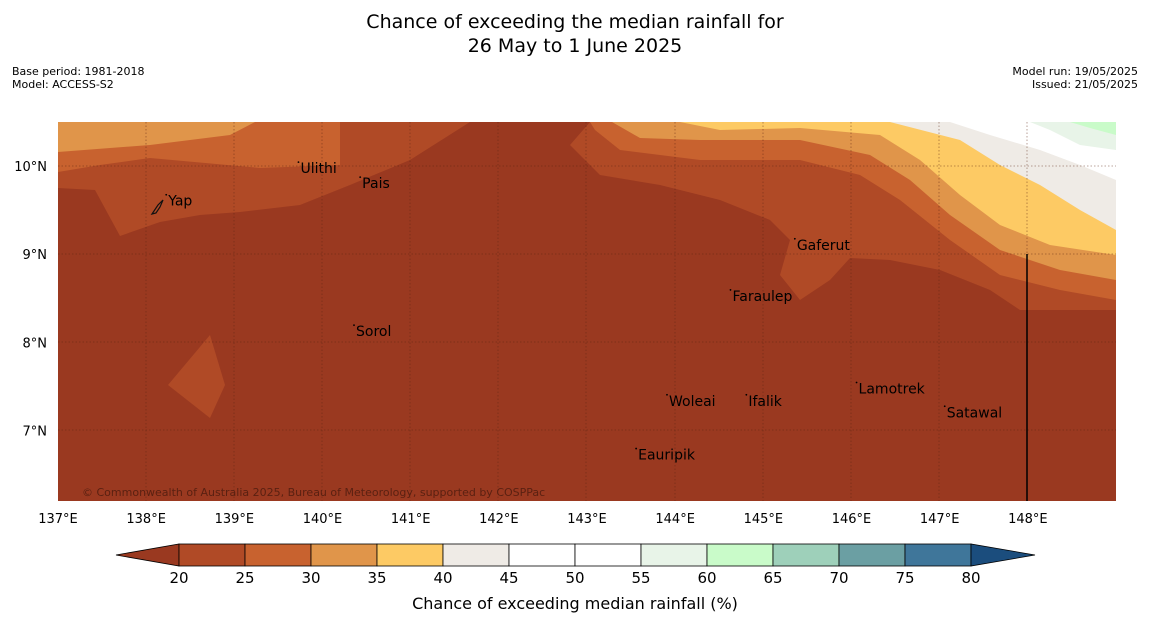  I want to click on model-name: Model: ACCESS-S2, so click(63, 84).